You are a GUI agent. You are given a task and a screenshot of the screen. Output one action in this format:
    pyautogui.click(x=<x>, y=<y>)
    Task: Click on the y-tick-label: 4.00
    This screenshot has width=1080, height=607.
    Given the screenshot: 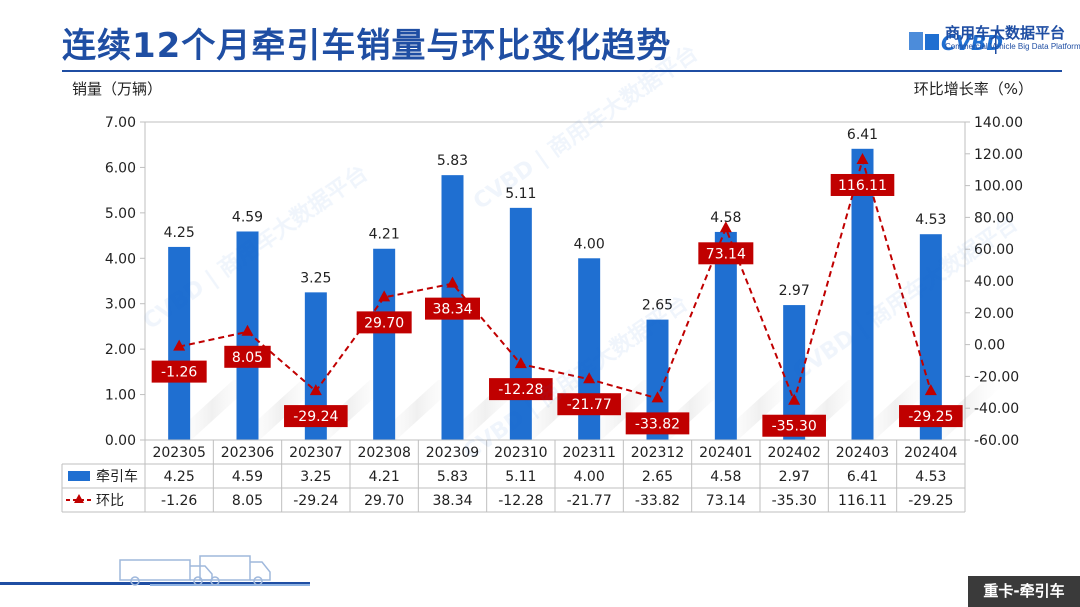 What is the action you would take?
    pyautogui.click(x=120, y=259)
    